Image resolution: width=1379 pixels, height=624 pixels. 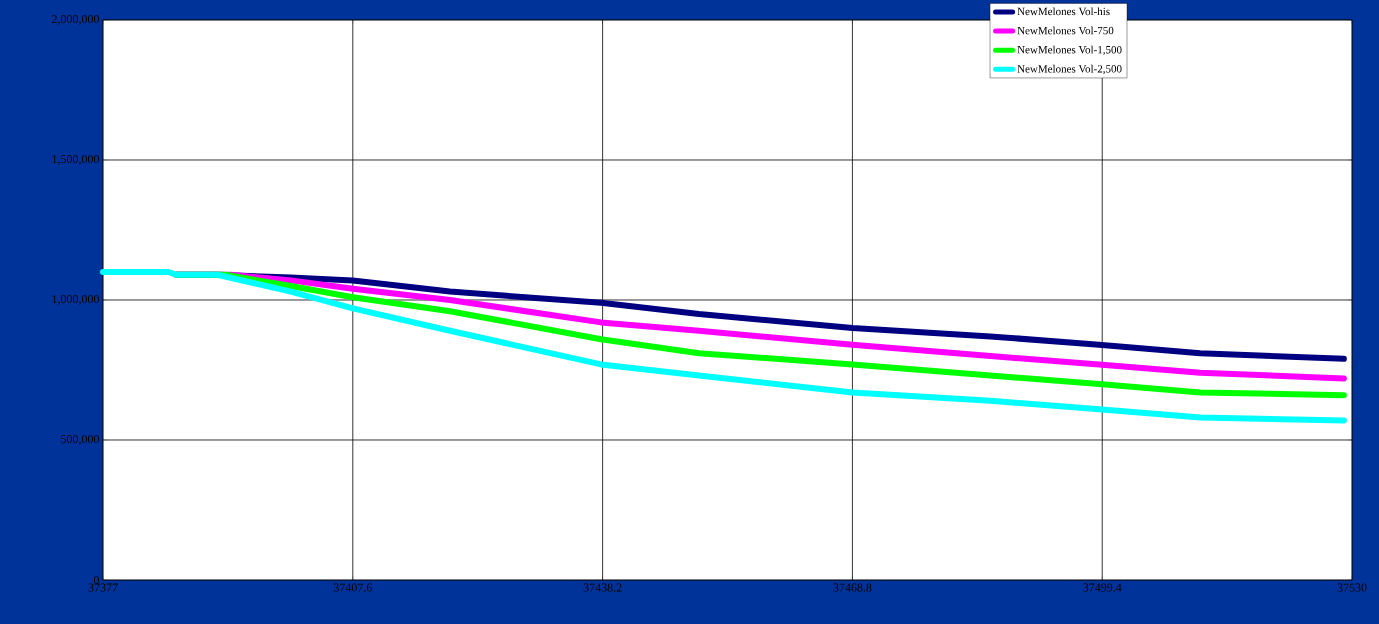 I want to click on y-tick-label: 2,000,000, so click(x=75, y=20).